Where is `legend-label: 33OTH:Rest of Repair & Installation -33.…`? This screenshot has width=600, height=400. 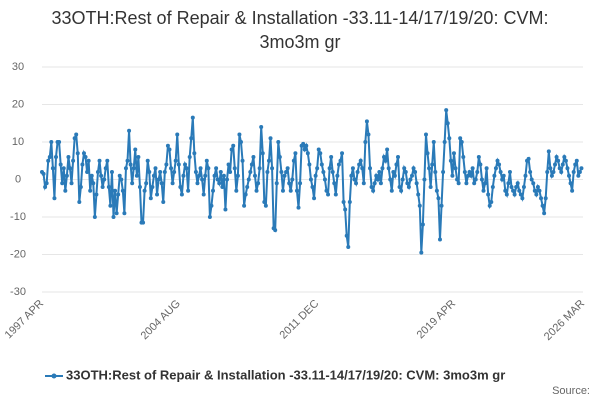
legend-label: 33OTH:Rest of Repair & Installation -33.… is located at coordinates (285, 374).